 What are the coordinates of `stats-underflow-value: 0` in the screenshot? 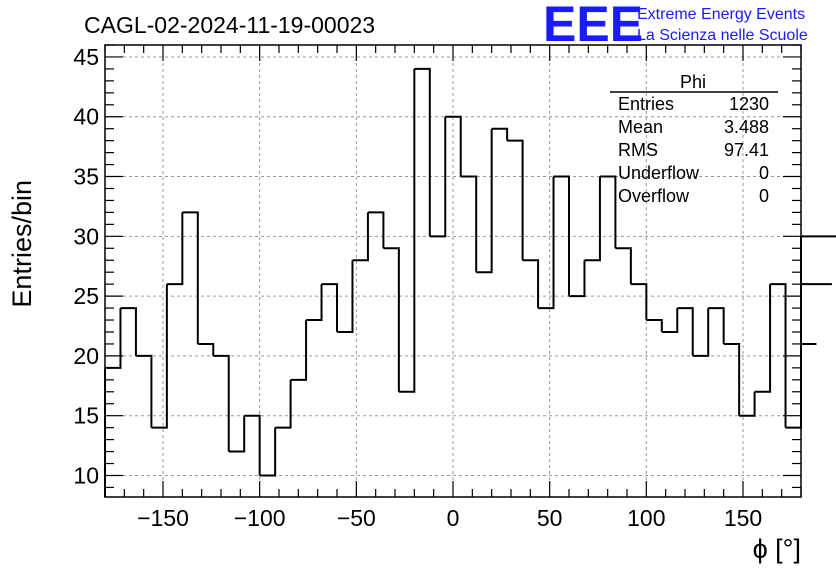 It's located at (764, 173).